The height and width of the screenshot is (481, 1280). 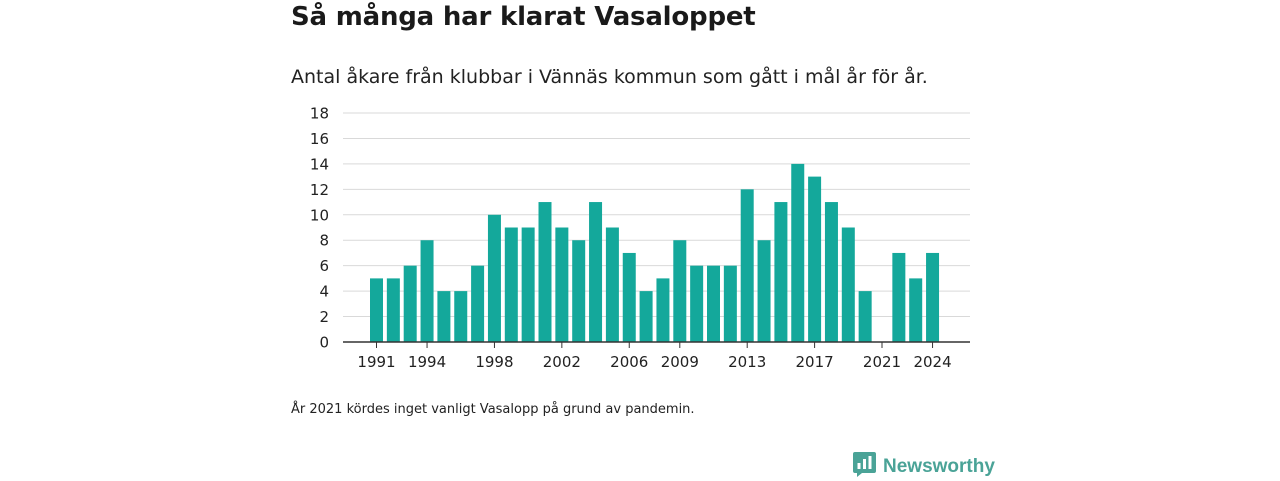 What do you see at coordinates (848, 284) in the screenshot?
I see `bar-2019` at bounding box center [848, 284].